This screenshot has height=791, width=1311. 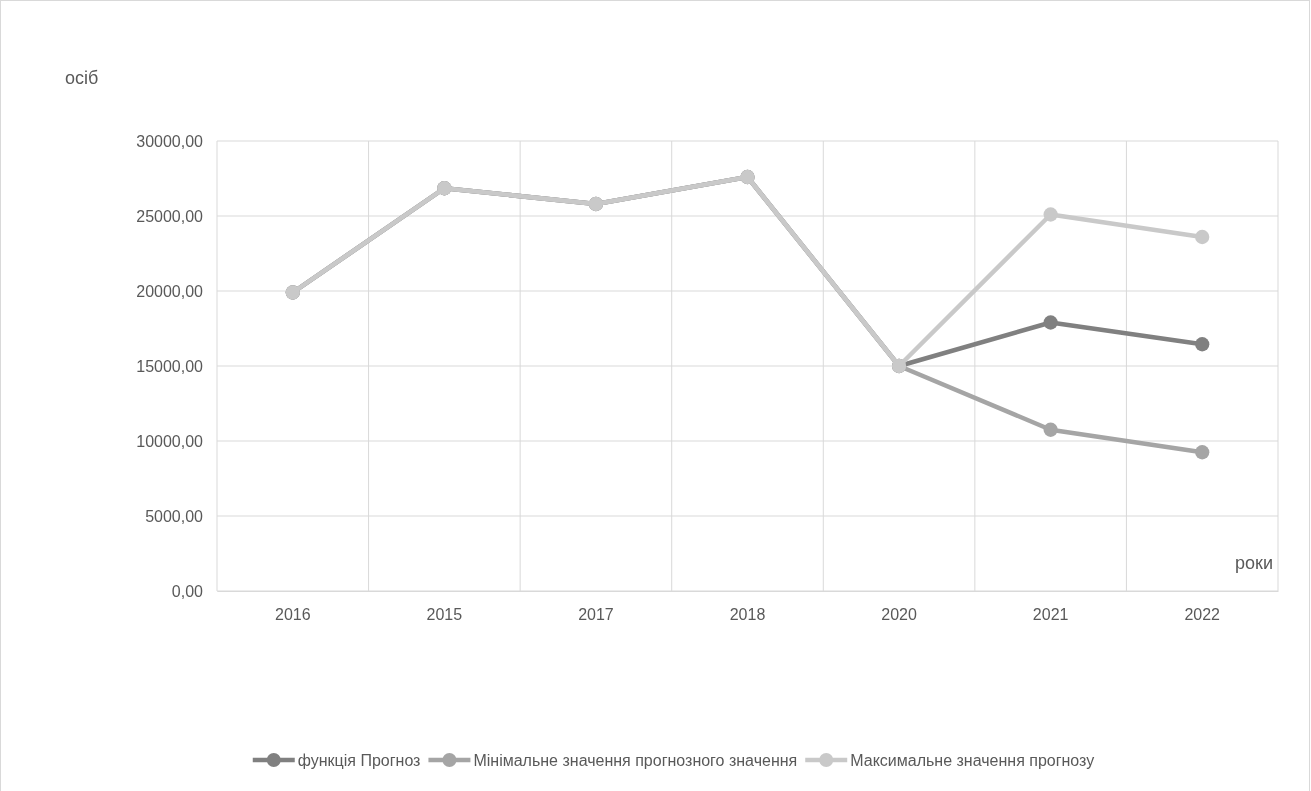 I want to click on y-tick-label: 0,00, so click(x=187, y=591).